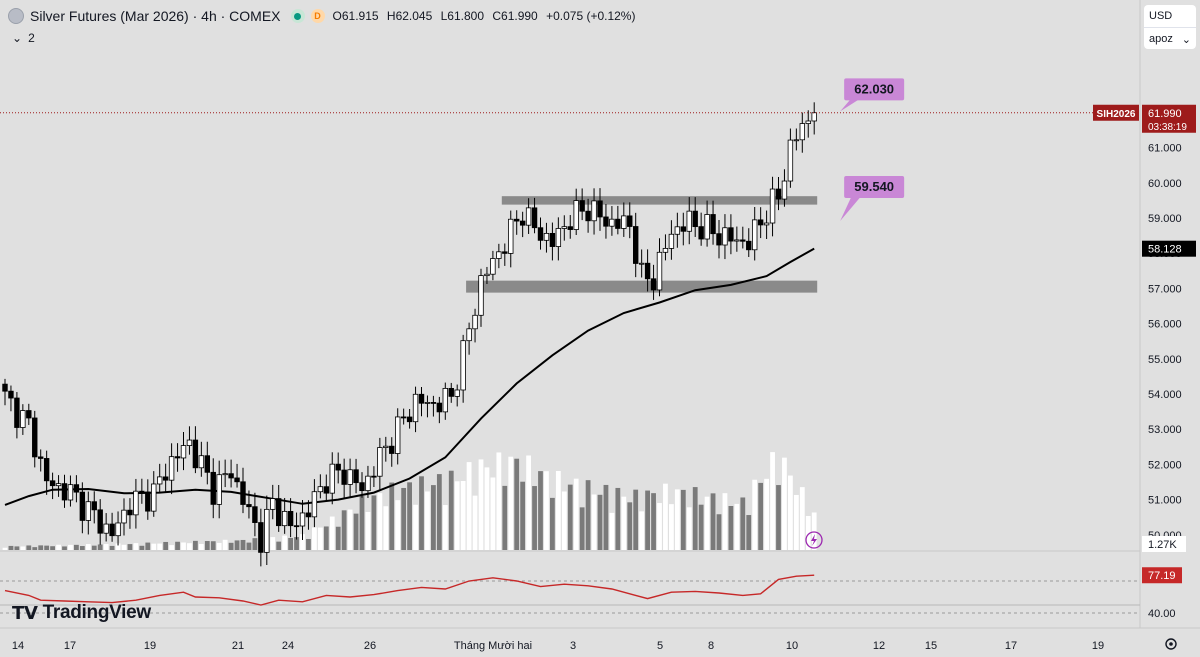 Image resolution: width=1200 pixels, height=657 pixels. I want to click on logo-text: TradingView, so click(97, 612).